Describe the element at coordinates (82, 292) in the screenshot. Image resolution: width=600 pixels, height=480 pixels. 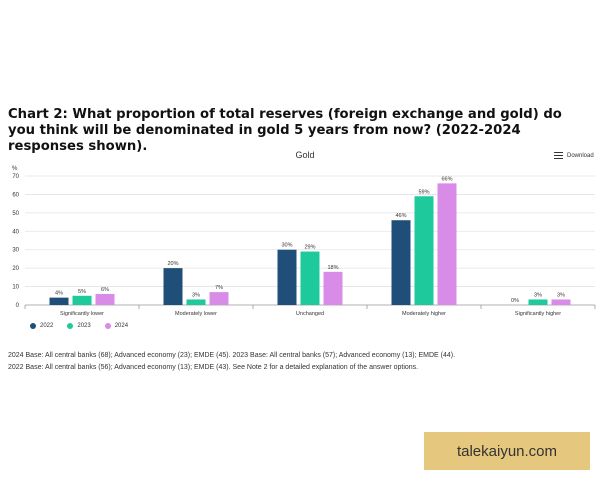
I see `data-label: 5%` at that location.